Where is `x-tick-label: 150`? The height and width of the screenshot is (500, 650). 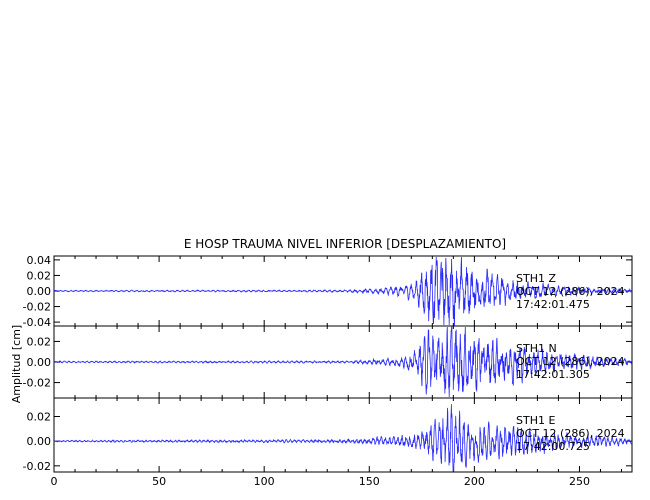 x-tick-label: 150 is located at coordinates (369, 481).